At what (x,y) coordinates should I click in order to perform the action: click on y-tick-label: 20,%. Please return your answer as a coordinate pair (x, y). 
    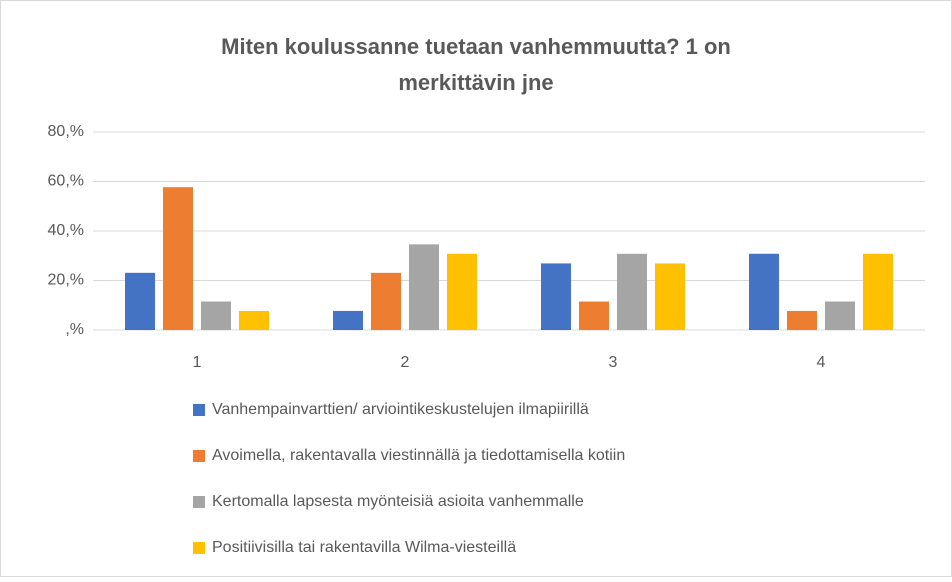
    Looking at the image, I should click on (66, 280).